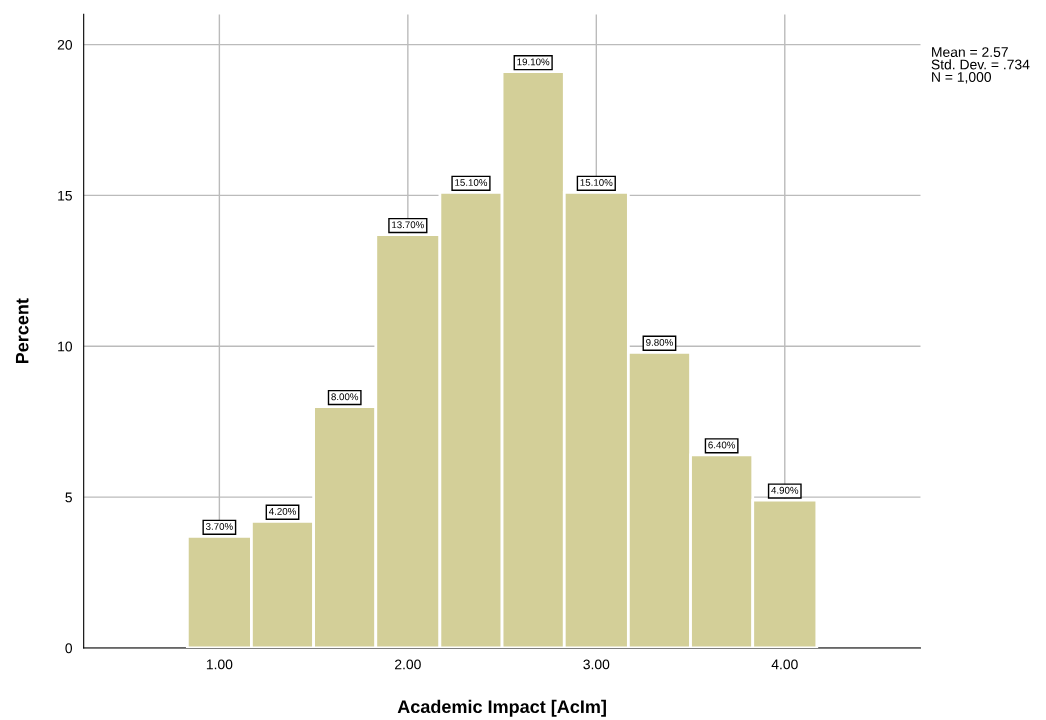 This screenshot has width=1046, height=720. What do you see at coordinates (65, 346) in the screenshot?
I see `y-tick-label: 10` at bounding box center [65, 346].